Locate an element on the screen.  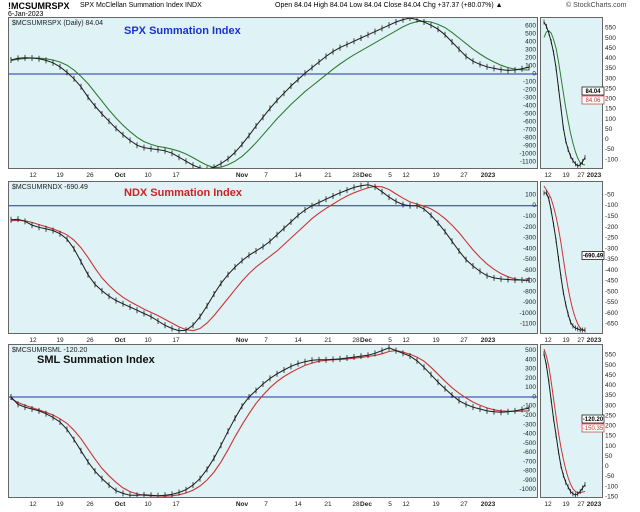
sml-xtick-label: Oct is located at coordinates (121, 504).